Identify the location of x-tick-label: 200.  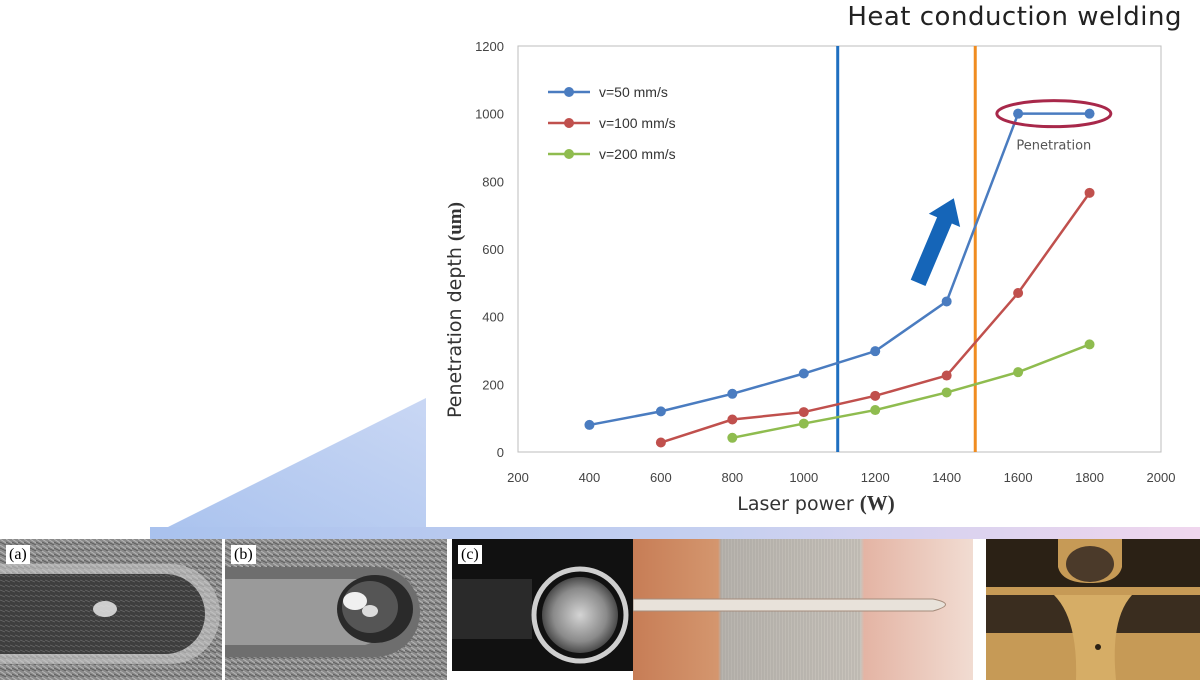
(518, 477).